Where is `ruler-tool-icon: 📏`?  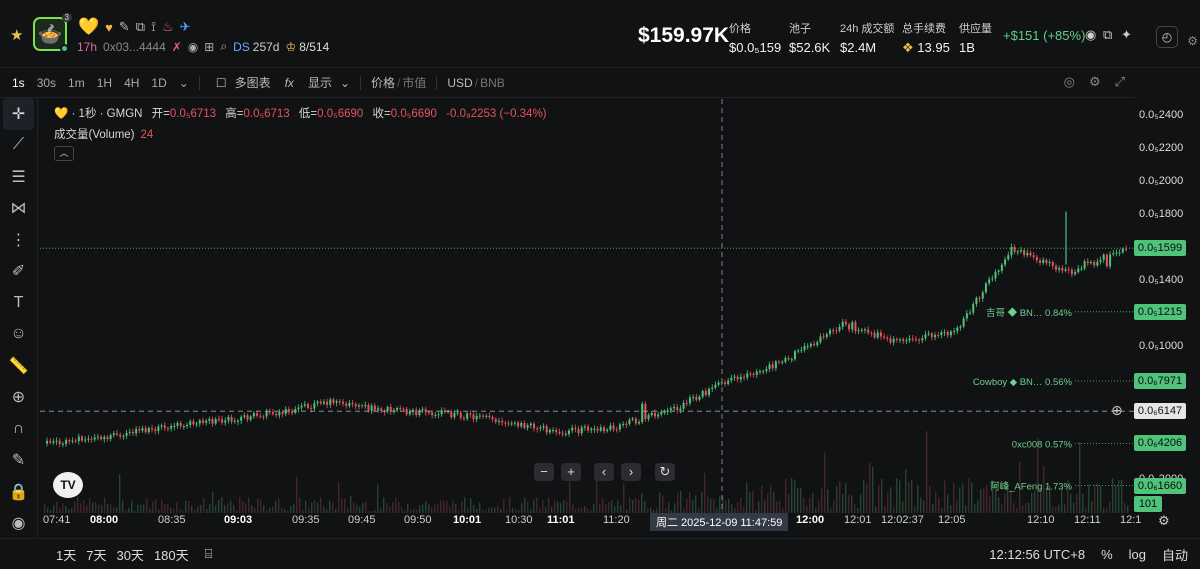 ruler-tool-icon: 📏 is located at coordinates (18, 366).